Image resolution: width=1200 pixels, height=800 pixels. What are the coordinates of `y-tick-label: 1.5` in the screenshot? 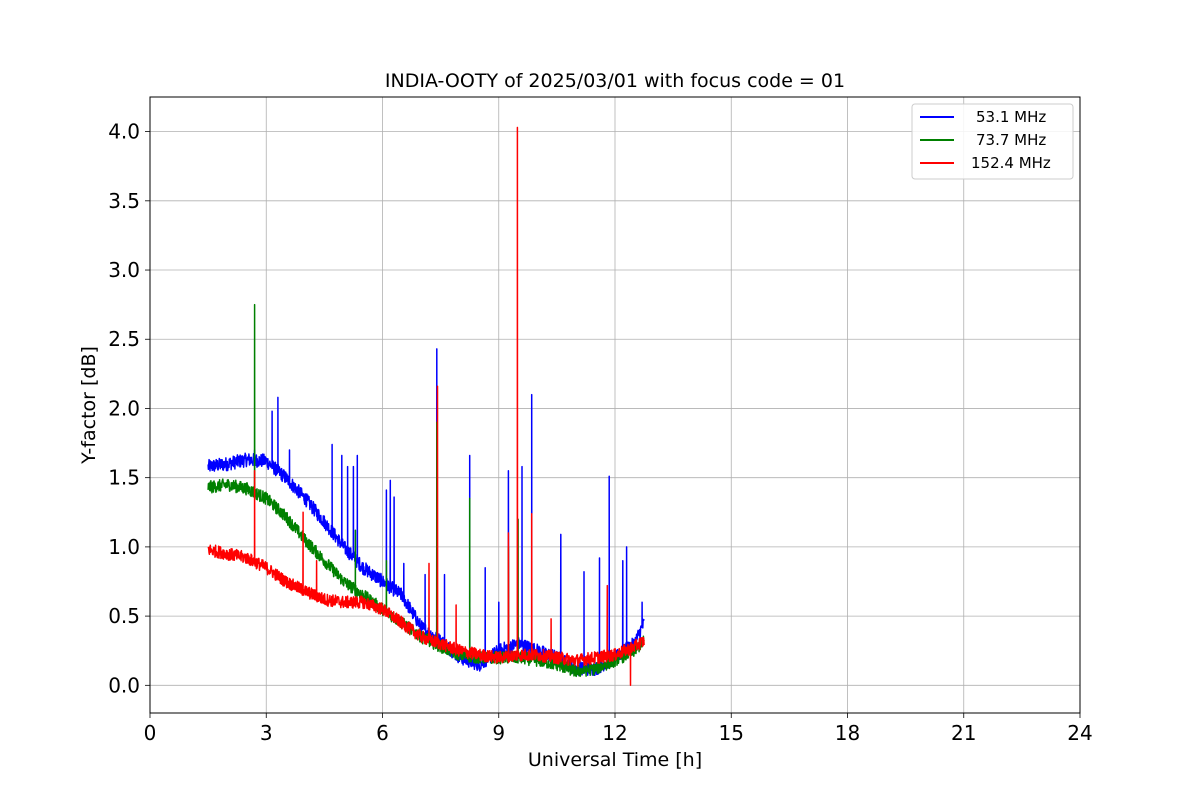 It's located at (124, 478).